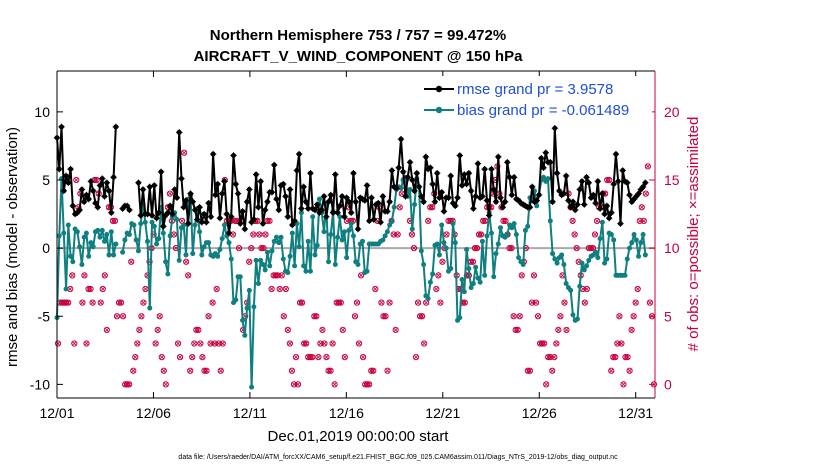 The height and width of the screenshot is (470, 830). Describe the element at coordinates (359, 436) in the screenshot. I see `x-axis-label: Dec.01,2019 00:00:00 start` at that location.